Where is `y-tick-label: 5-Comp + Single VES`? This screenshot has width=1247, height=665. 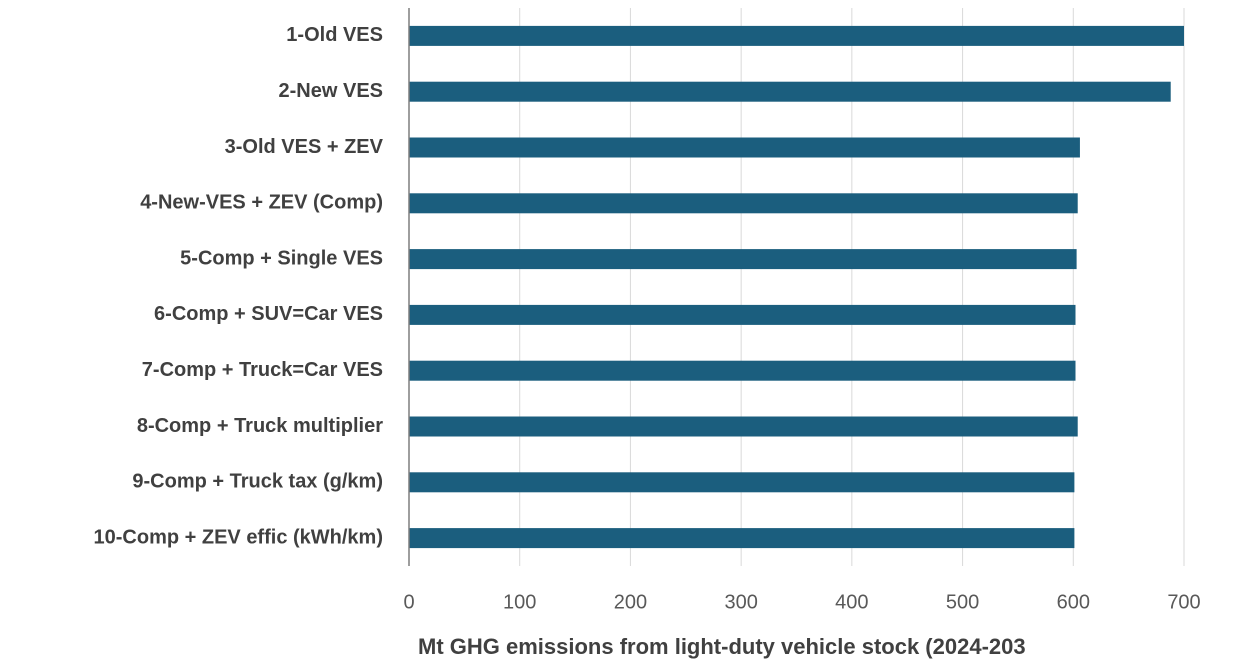 y-tick-label: 5-Comp + Single VES is located at coordinates (281, 258).